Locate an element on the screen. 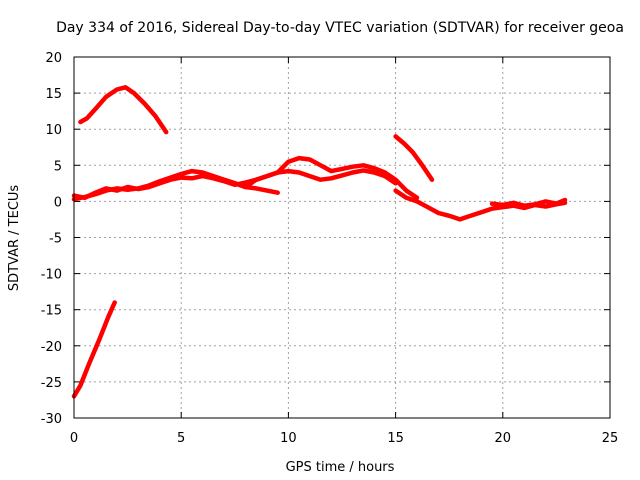  x-tick-label: 15 is located at coordinates (395, 438).